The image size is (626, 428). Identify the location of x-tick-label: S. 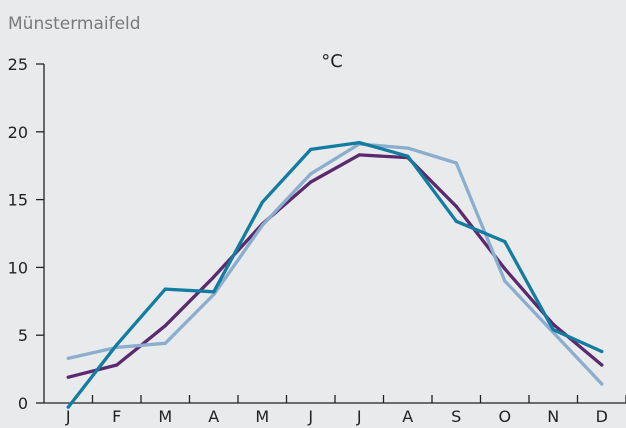
(456, 416).